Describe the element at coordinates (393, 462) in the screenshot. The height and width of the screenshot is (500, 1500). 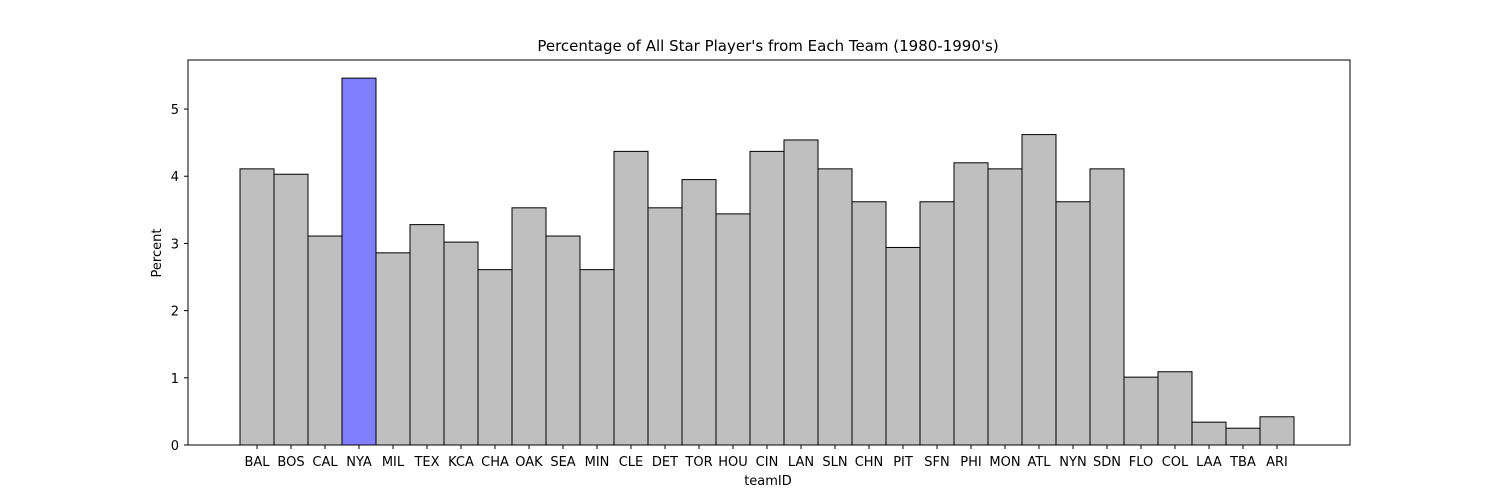
I see `x-tick-label-mil: MIL` at that location.